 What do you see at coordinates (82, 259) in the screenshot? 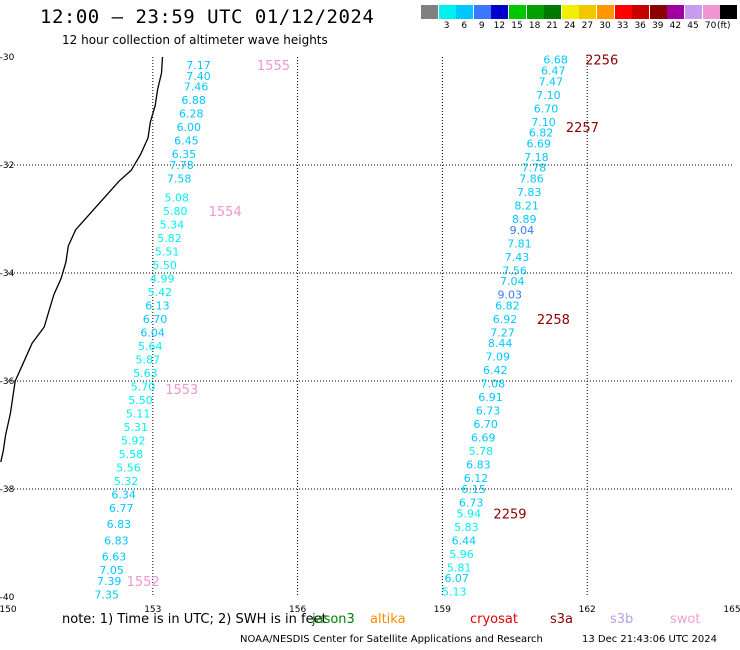
I see `coastline` at bounding box center [82, 259].